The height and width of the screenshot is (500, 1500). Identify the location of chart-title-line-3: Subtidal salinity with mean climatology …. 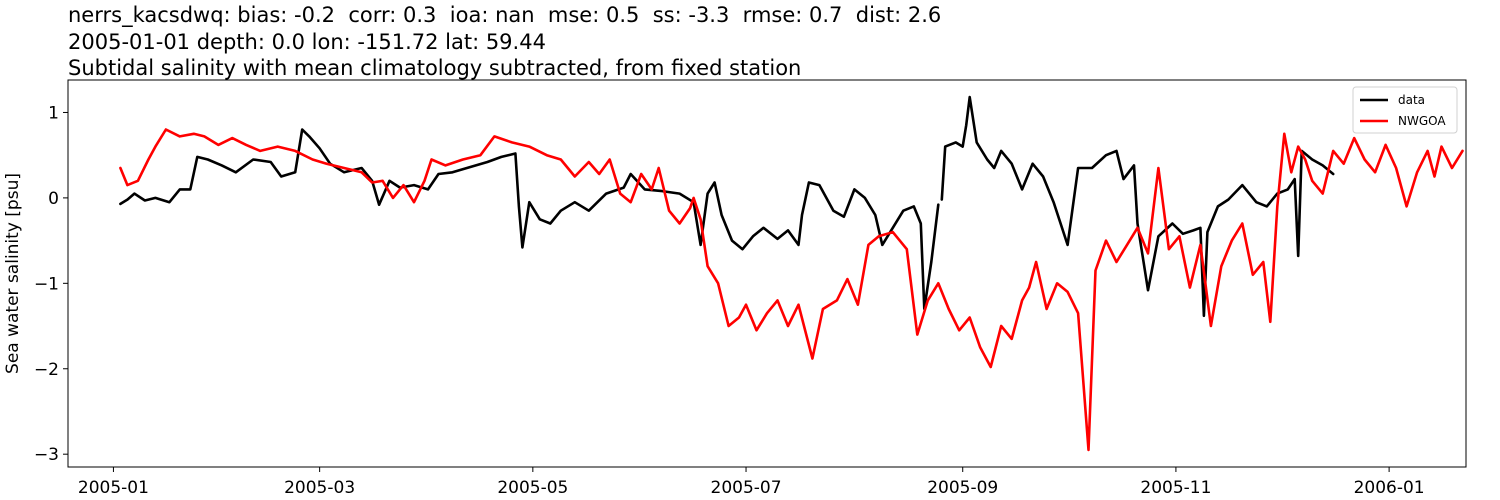
(435, 68).